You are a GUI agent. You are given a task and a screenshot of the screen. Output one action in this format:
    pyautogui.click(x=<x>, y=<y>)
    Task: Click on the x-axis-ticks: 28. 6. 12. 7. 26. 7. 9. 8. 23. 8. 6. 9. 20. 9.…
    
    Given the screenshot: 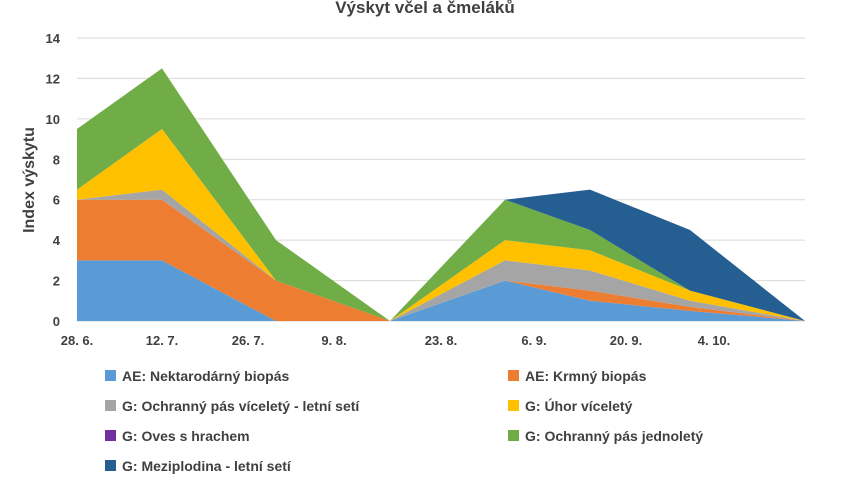 What is the action you would take?
    pyautogui.click(x=396, y=340)
    